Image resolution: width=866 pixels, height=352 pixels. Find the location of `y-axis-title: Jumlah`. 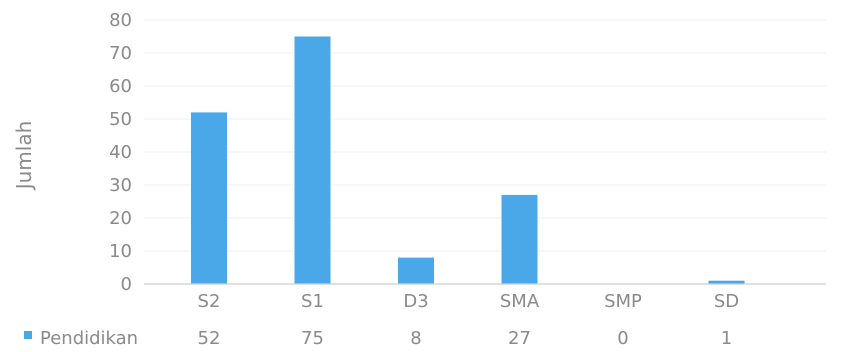

y-axis-title: Jumlah is located at coordinates (24, 156).